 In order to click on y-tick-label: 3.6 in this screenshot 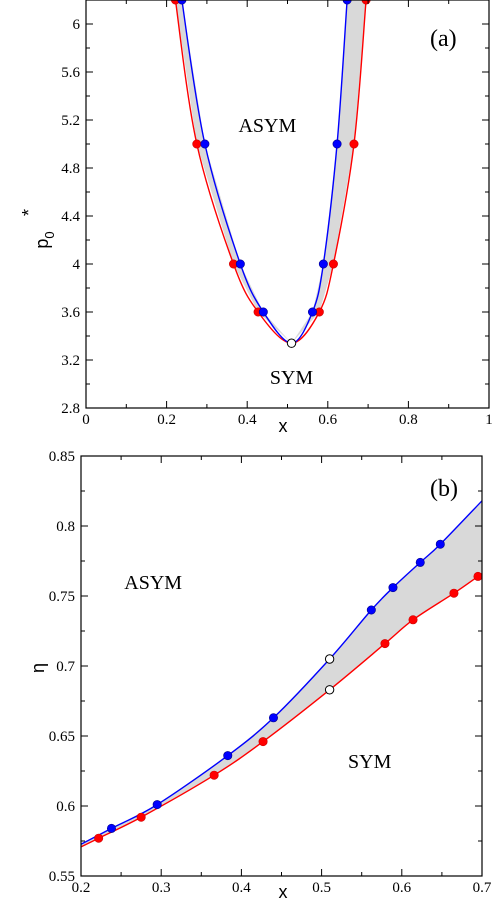, I will do `click(70, 313)`.